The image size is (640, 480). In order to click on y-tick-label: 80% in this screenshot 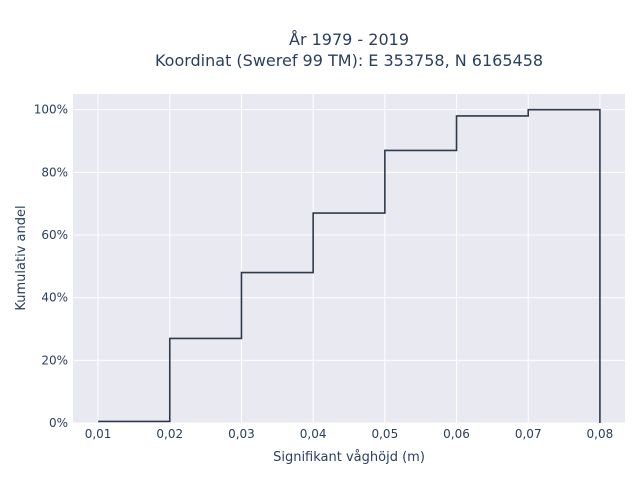, I will do `click(54, 172)`.